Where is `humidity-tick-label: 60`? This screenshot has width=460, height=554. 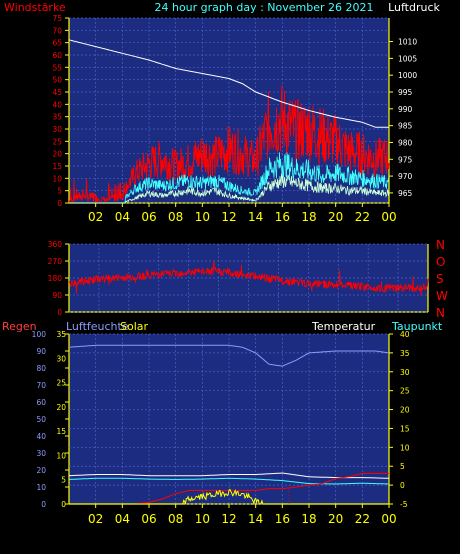
humidity-tick-label: 60 is located at coordinates (41, 402).